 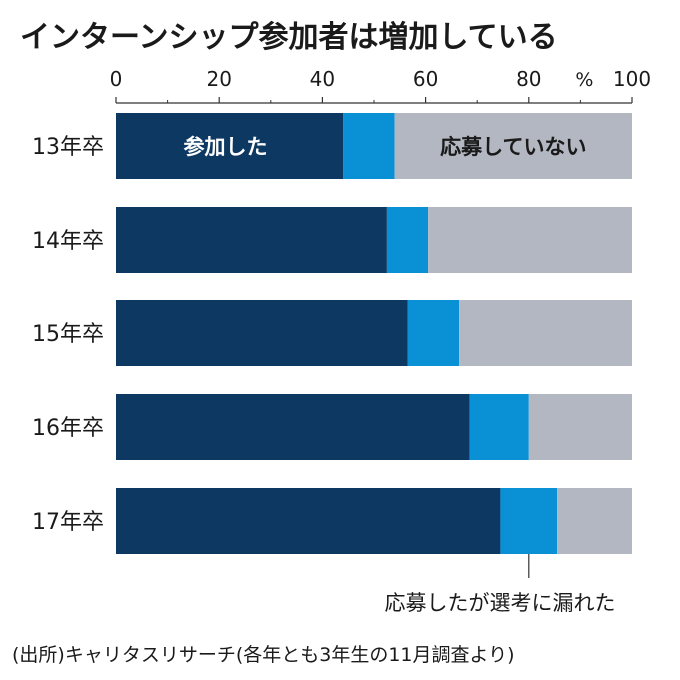 What do you see at coordinates (322, 79) in the screenshot?
I see `x-tick-label: 40` at bounding box center [322, 79].